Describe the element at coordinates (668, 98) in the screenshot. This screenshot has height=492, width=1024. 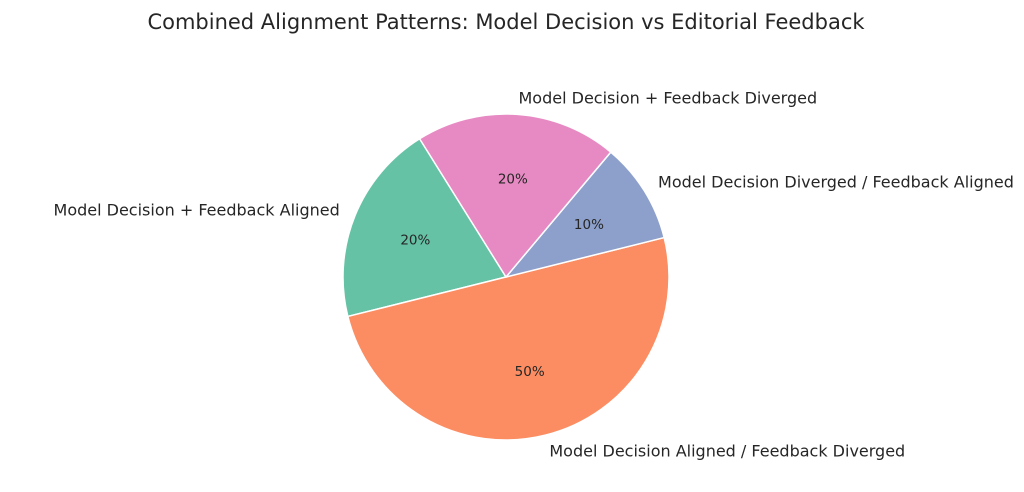
I see `pie-category-label-3: Model Decision + Feedback Diverged` at that location.